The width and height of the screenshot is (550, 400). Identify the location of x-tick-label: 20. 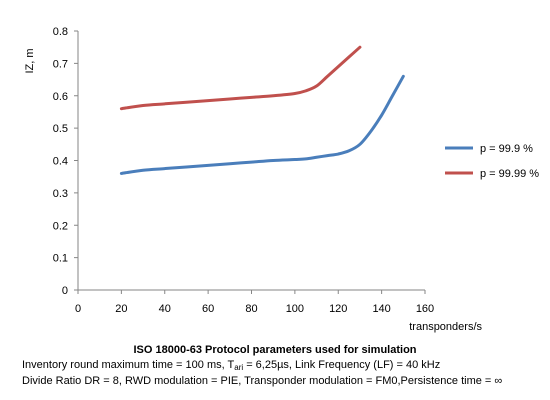
(121, 309).